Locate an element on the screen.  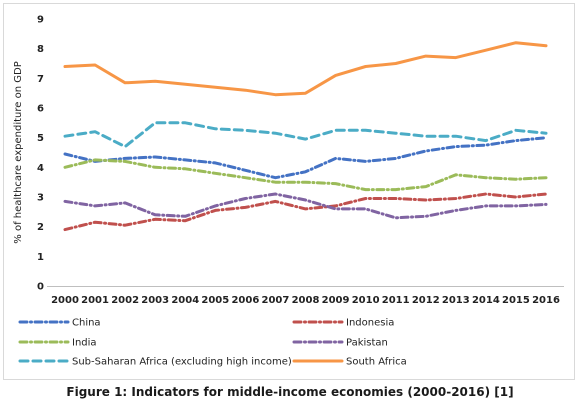
legend-label: Pakistan is located at coordinates (367, 343).